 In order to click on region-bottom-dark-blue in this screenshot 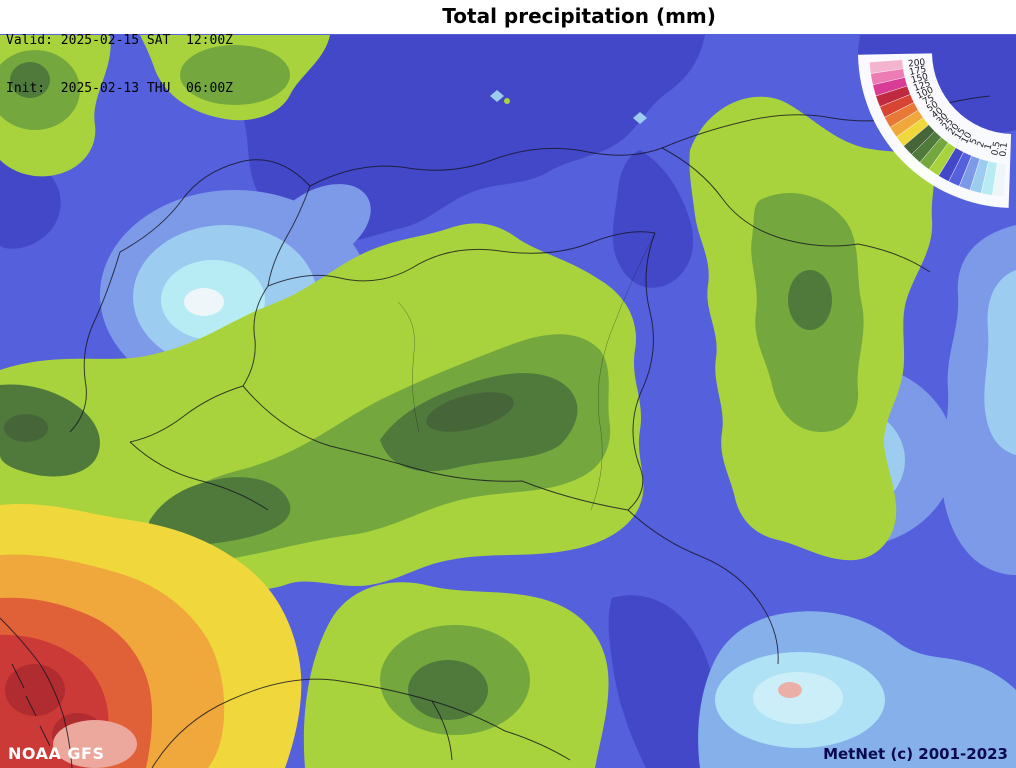, I will do `click(662, 681)`.